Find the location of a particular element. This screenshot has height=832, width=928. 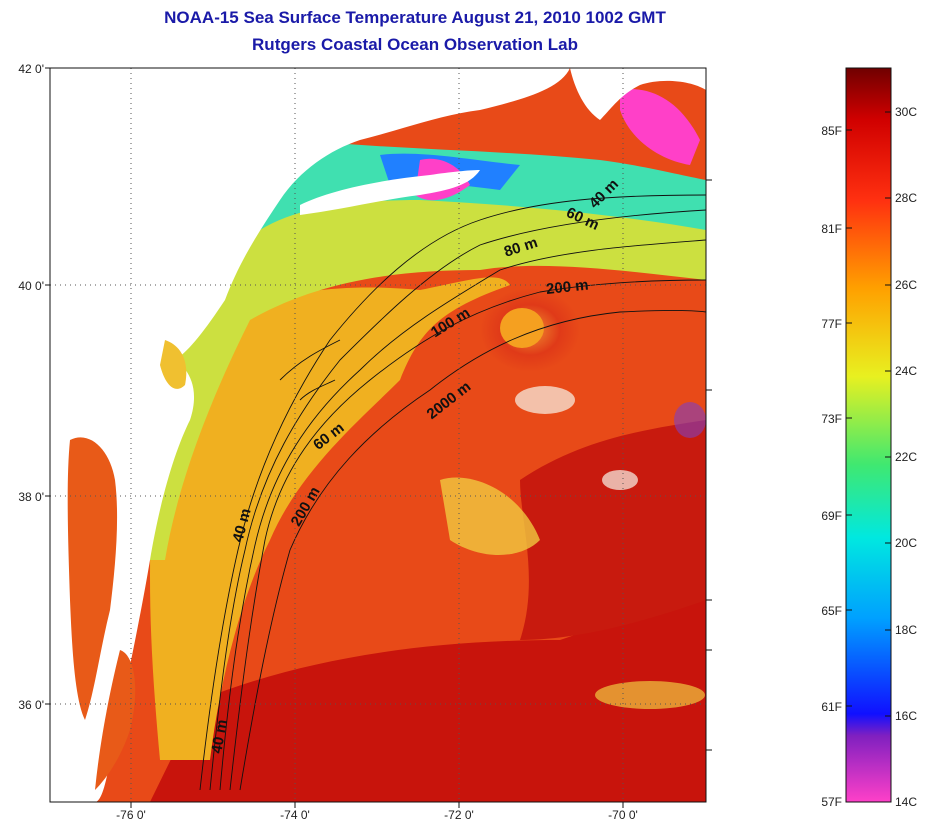

colorbar-c-label: 24C is located at coordinates (906, 371).